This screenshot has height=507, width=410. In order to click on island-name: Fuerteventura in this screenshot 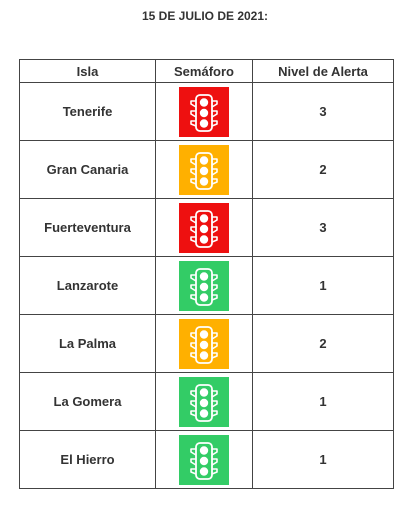, I will do `click(87, 227)`.